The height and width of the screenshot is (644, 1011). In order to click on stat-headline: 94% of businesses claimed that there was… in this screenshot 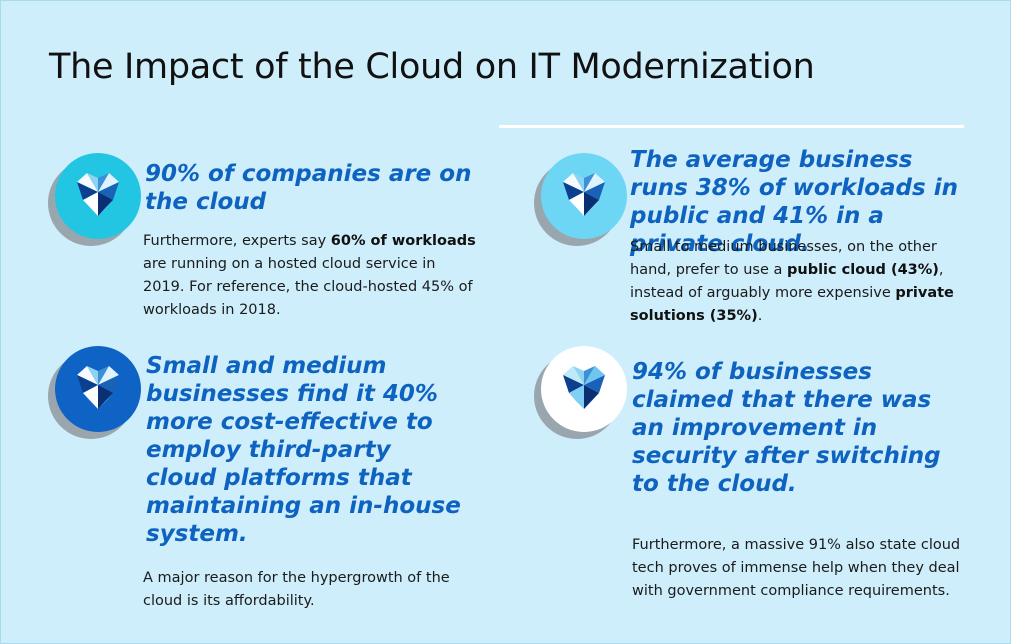, I will do `click(786, 428)`.